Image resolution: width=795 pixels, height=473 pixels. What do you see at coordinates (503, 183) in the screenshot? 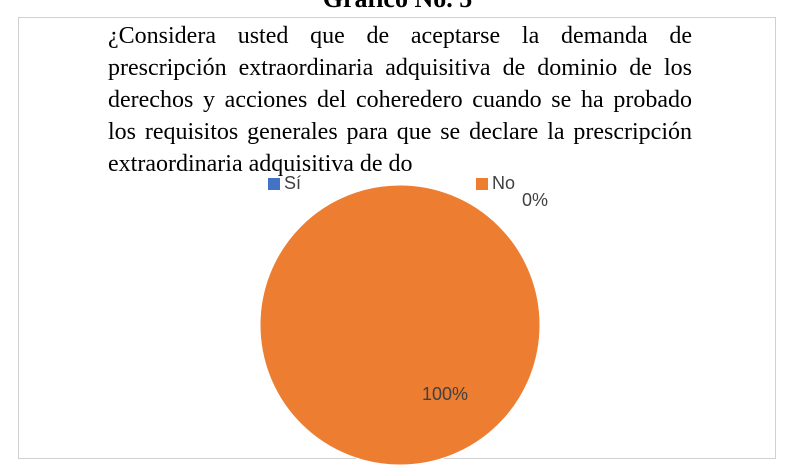
I see `legend-label: No` at bounding box center [503, 183].